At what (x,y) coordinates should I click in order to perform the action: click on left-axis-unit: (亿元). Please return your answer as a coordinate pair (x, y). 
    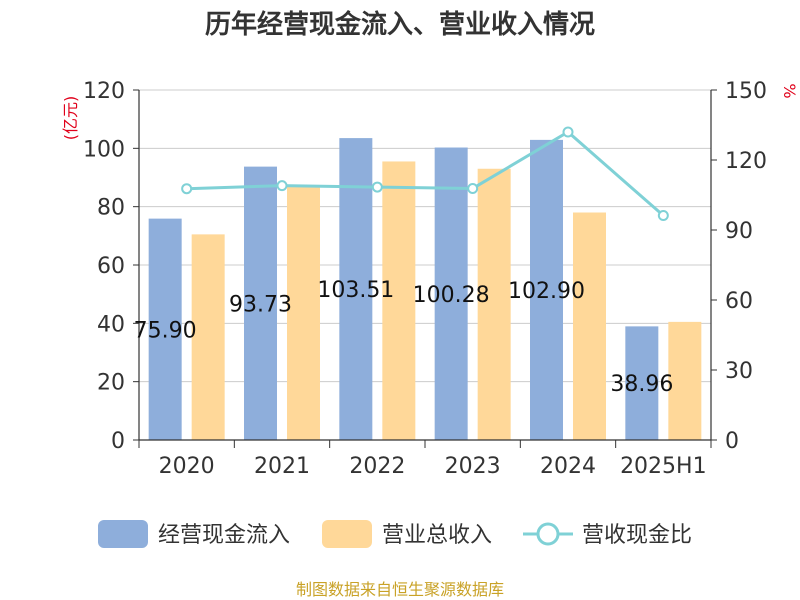
    Looking at the image, I should click on (70, 118).